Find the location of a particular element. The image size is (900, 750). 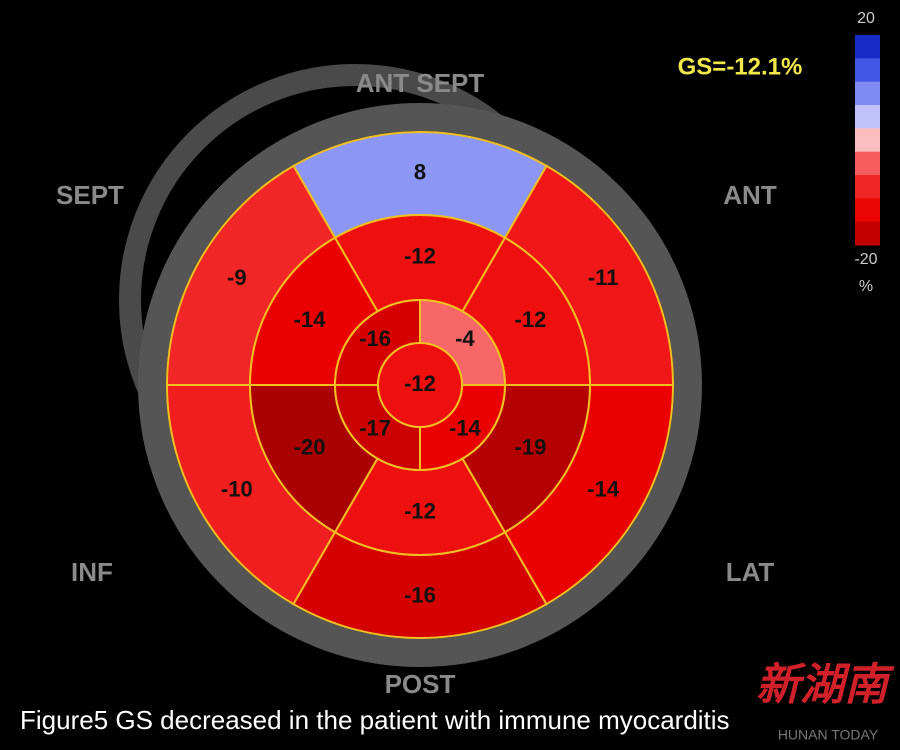

colorbar is located at coordinates (867, 140).